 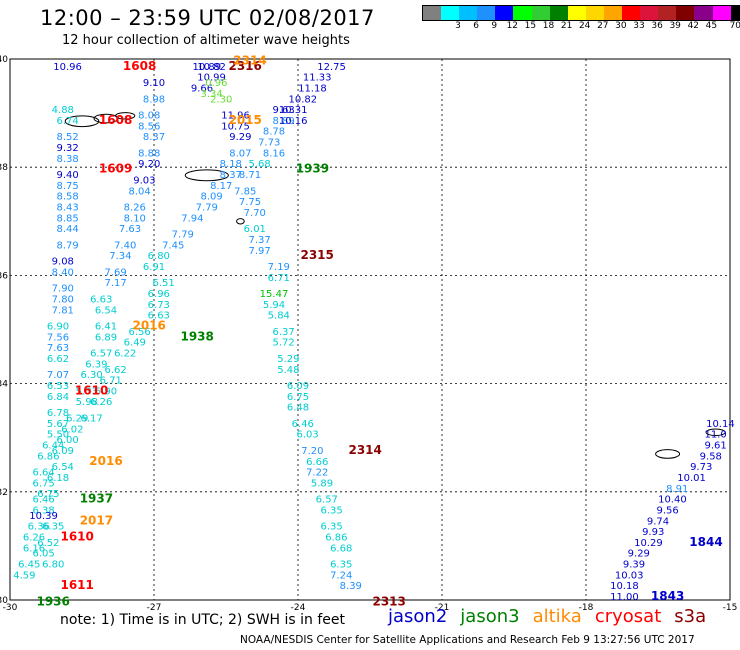 What do you see at coordinates (149, 116) in the screenshot?
I see `wave-height-value: 8.08` at bounding box center [149, 116].